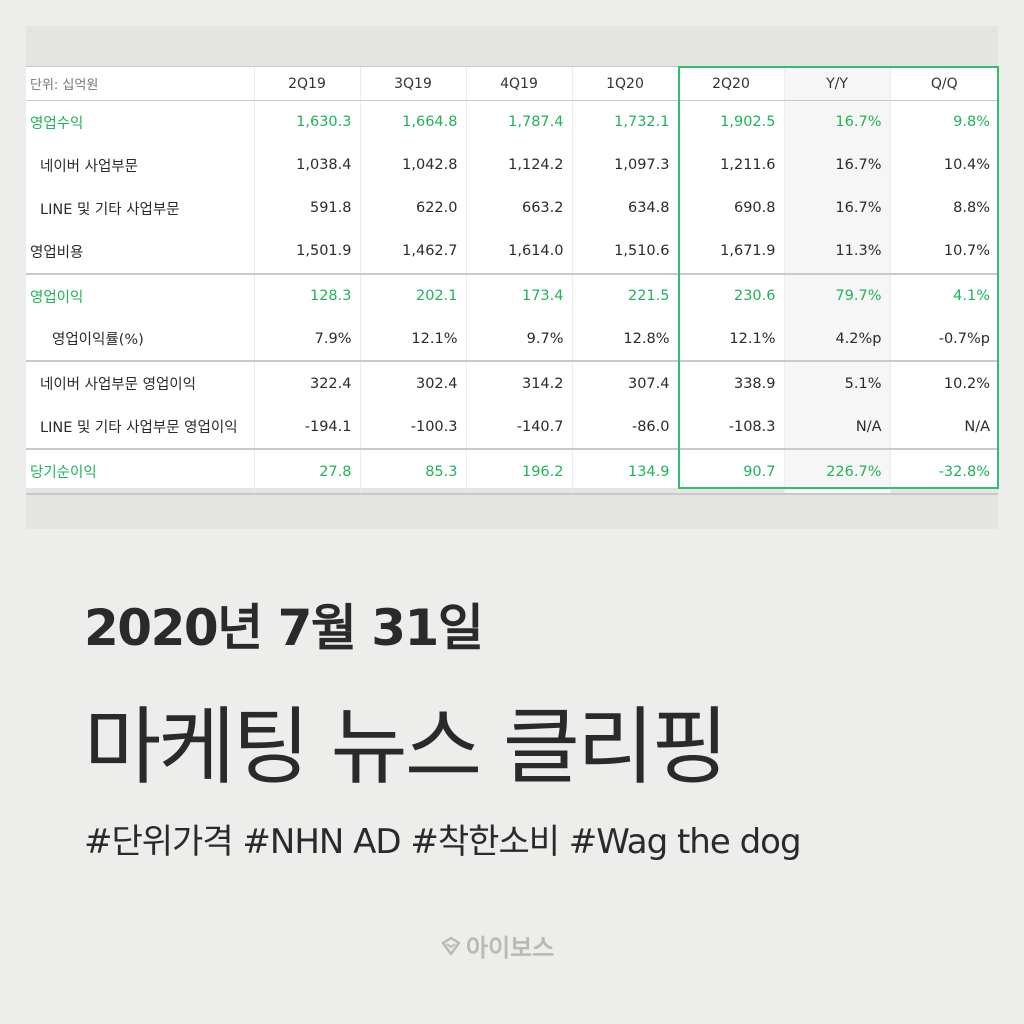  I want to click on table-cell: 134.9, so click(624, 472).